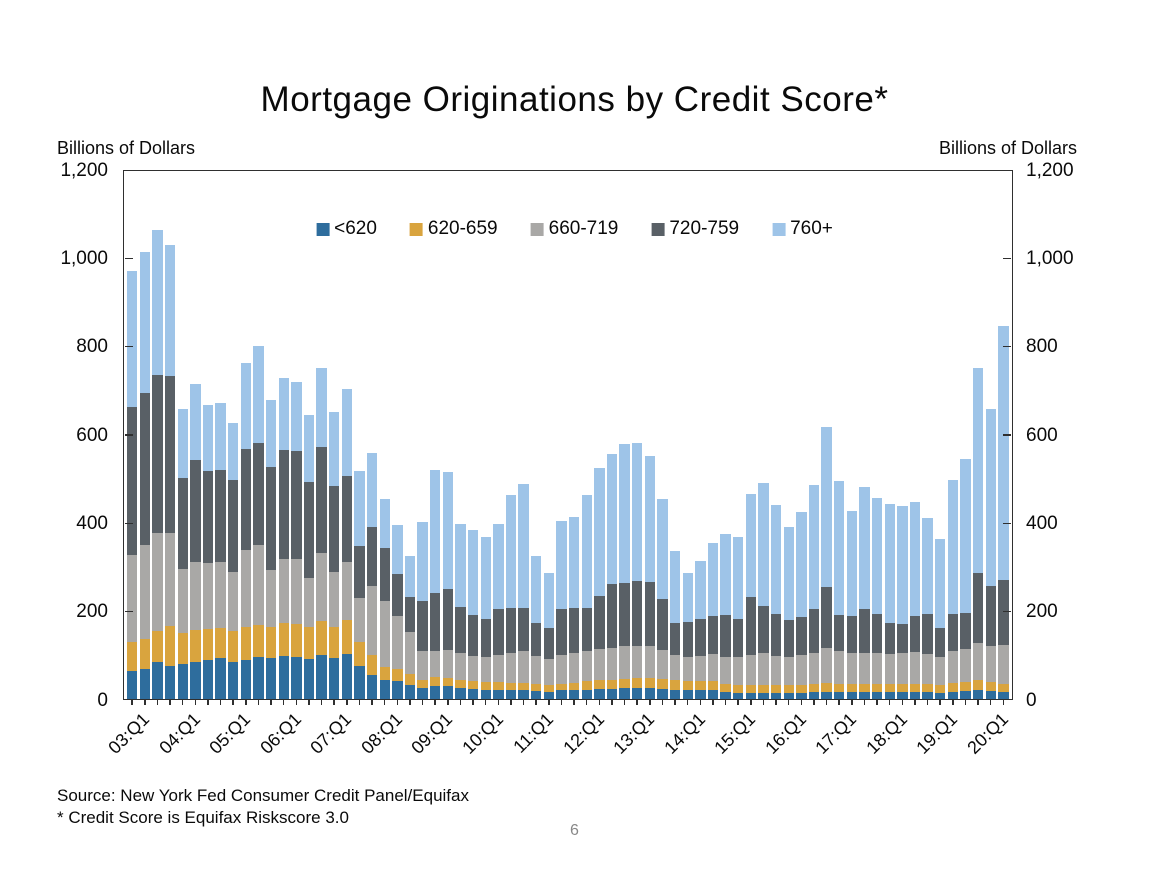  Describe the element at coordinates (280, 733) in the screenshot. I see `x-tick-label: 06:Q1` at that location.